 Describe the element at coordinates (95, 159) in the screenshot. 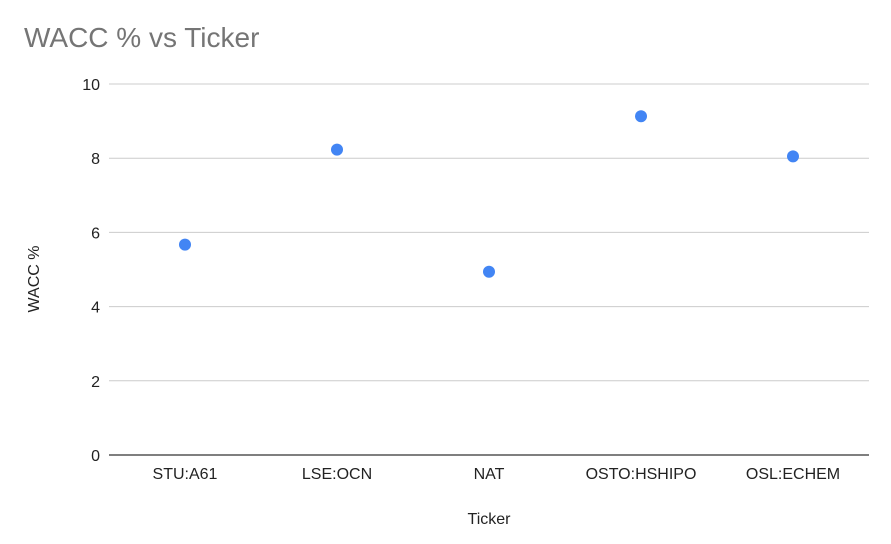

I see `y-tick-label: 8` at that location.